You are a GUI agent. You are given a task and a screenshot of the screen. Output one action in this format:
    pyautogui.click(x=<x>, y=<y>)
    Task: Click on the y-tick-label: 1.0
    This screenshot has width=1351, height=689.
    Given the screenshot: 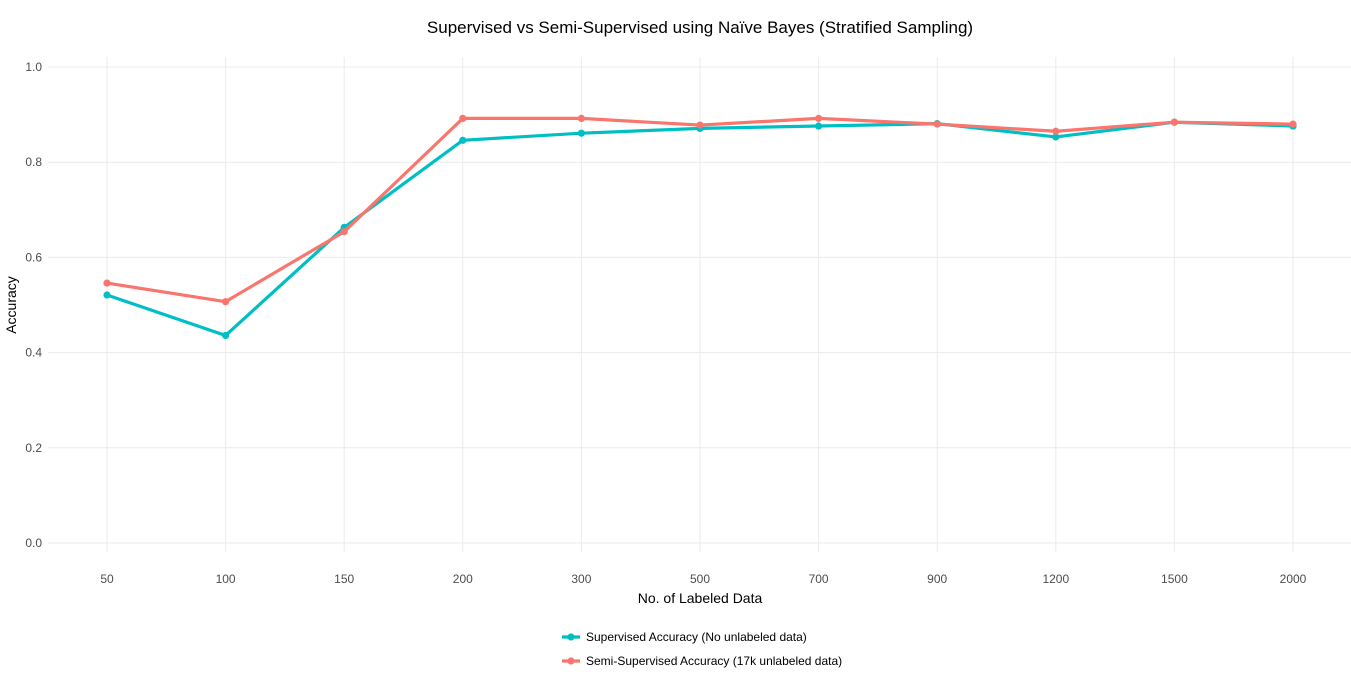 What is the action you would take?
    pyautogui.click(x=33, y=67)
    